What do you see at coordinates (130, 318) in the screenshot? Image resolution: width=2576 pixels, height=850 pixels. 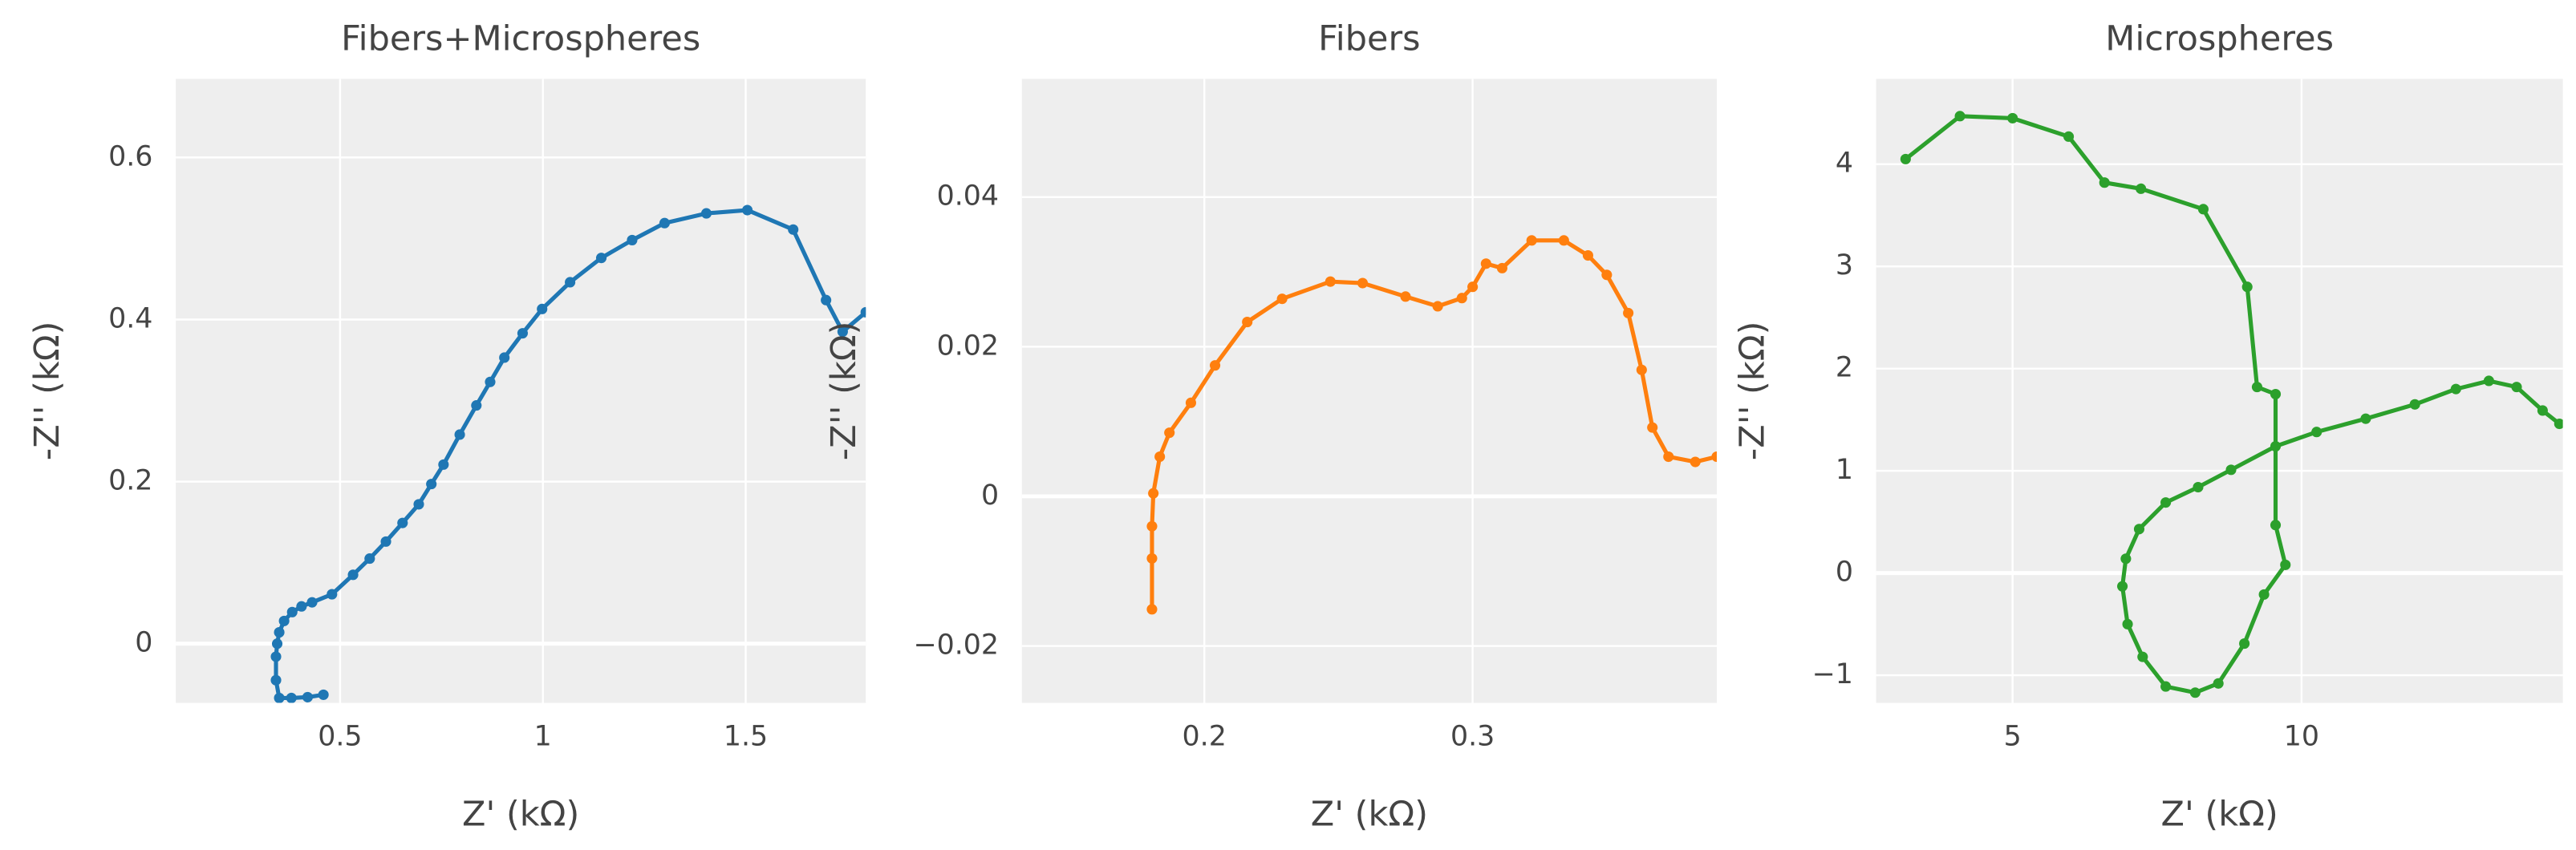 I see `y-tick-label: 0.4` at bounding box center [130, 318].